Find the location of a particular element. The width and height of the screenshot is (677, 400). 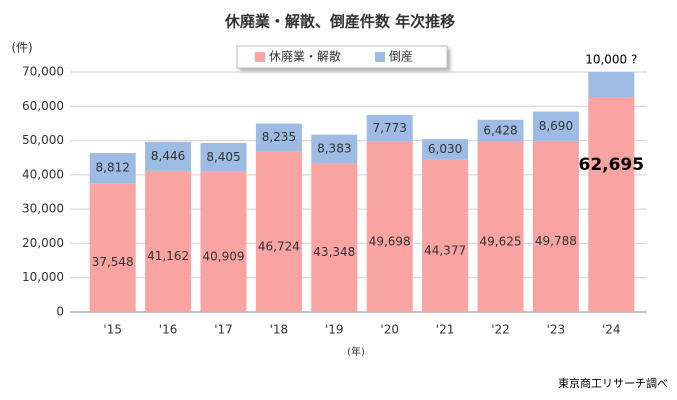

value-label: 43,348 is located at coordinates (334, 252).